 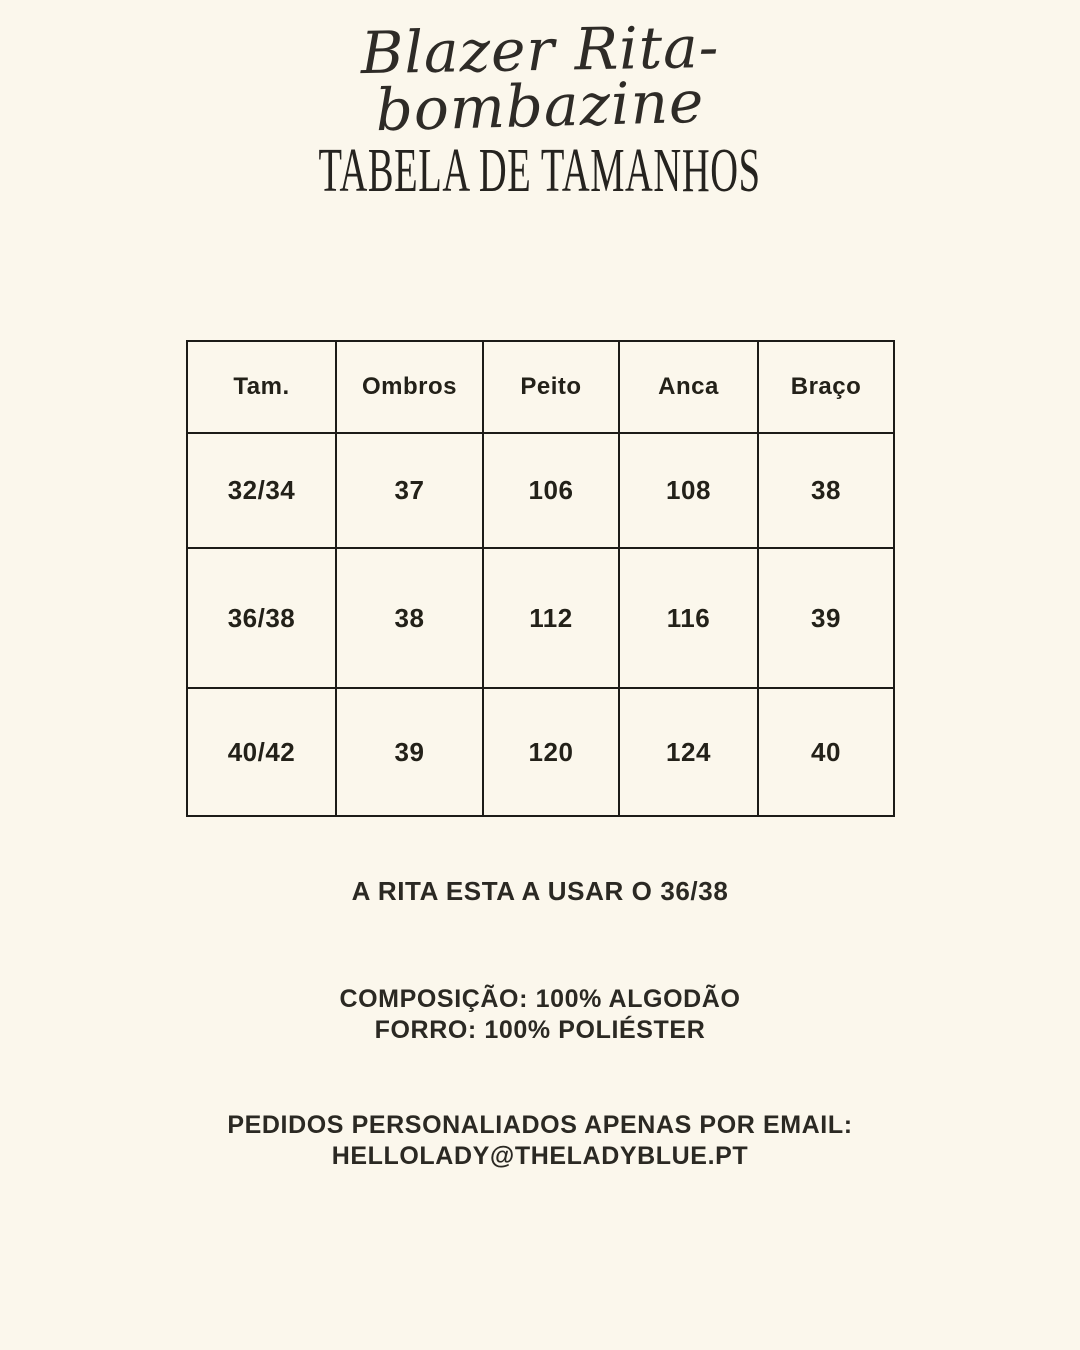 I want to click on cell-ombros: 37, so click(x=409, y=490).